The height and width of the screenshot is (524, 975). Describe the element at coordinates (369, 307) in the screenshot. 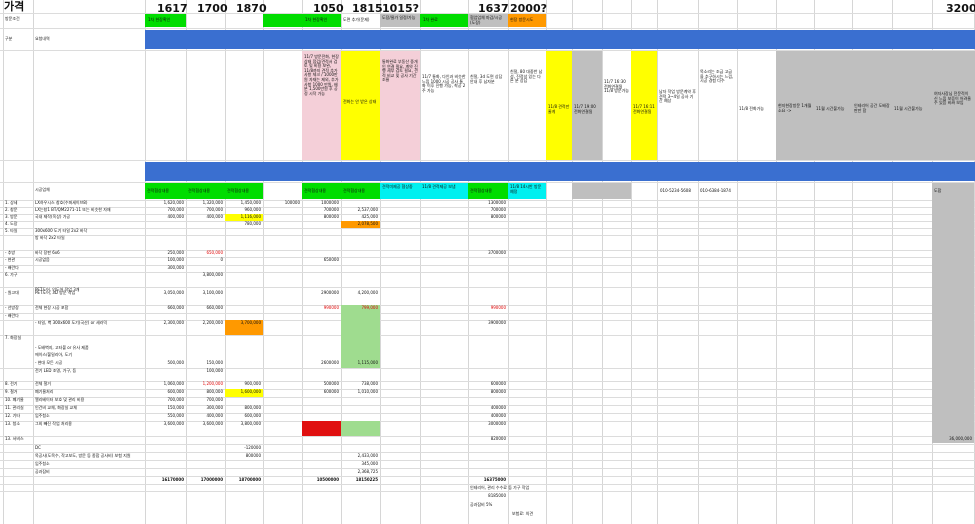

I see `cell-value: 799,000` at that location.